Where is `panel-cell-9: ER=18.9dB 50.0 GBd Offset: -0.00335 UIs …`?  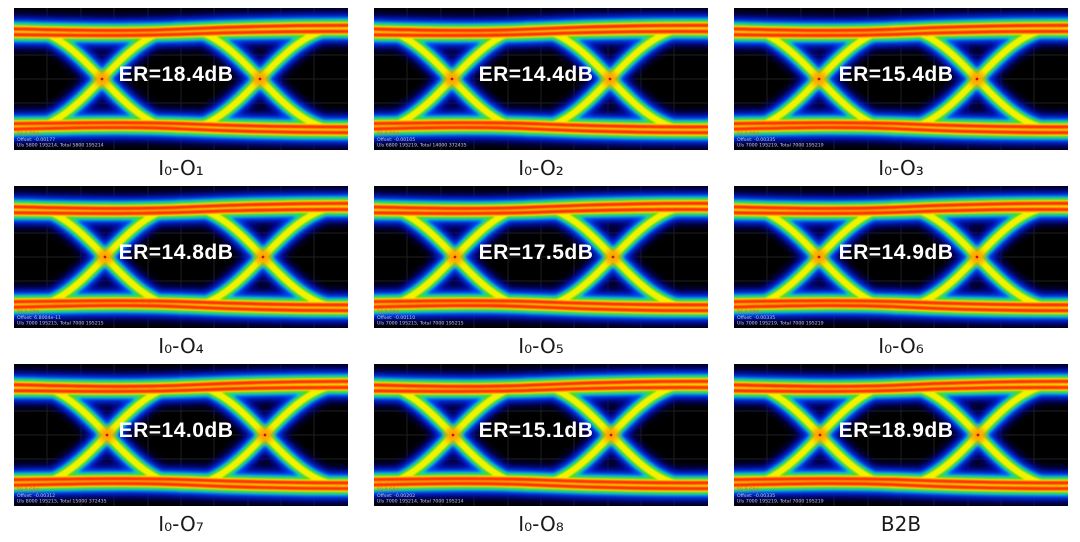 panel-cell-9: ER=18.9dB 50.0 GBd Offset: -0.00335 UIs … is located at coordinates (901, 453).